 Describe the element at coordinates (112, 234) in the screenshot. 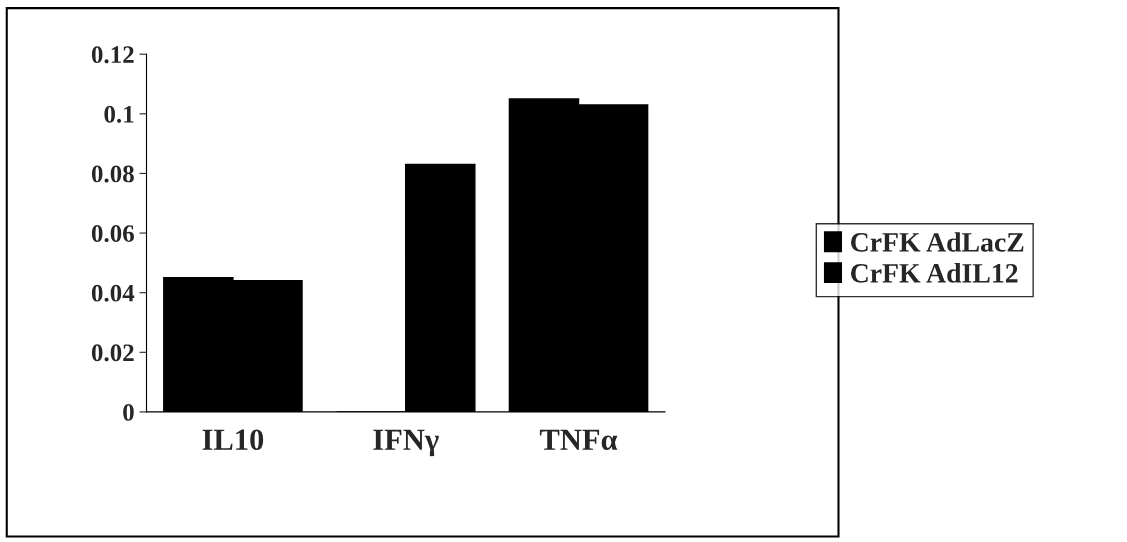

I see `y-tick-label: 0.06` at that location.